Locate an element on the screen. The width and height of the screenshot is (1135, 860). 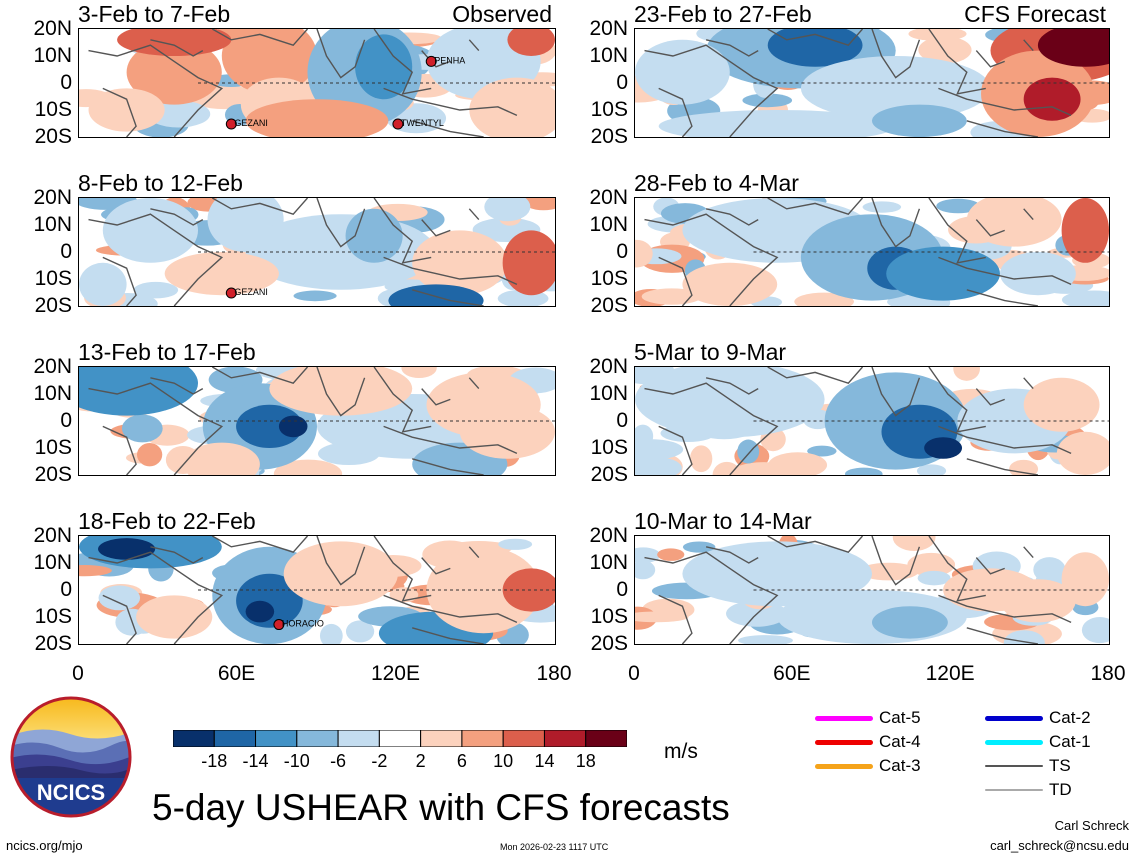
shear-field: HORACIO is located at coordinates (317, 590).